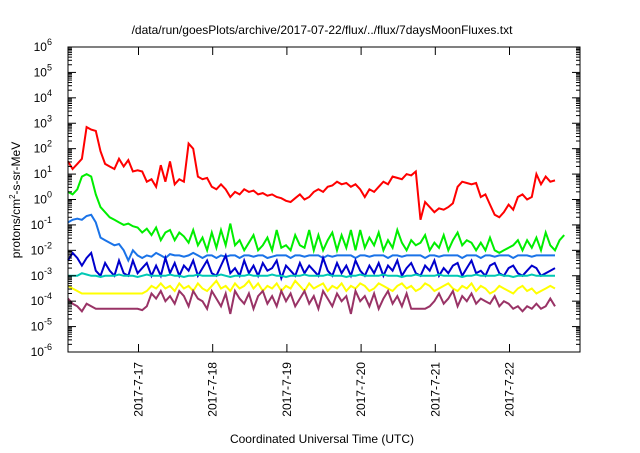 This screenshot has width=640, height=453. What do you see at coordinates (41, 248) in the screenshot?
I see `y-tick-label: 10⁻²` at bounding box center [41, 248].